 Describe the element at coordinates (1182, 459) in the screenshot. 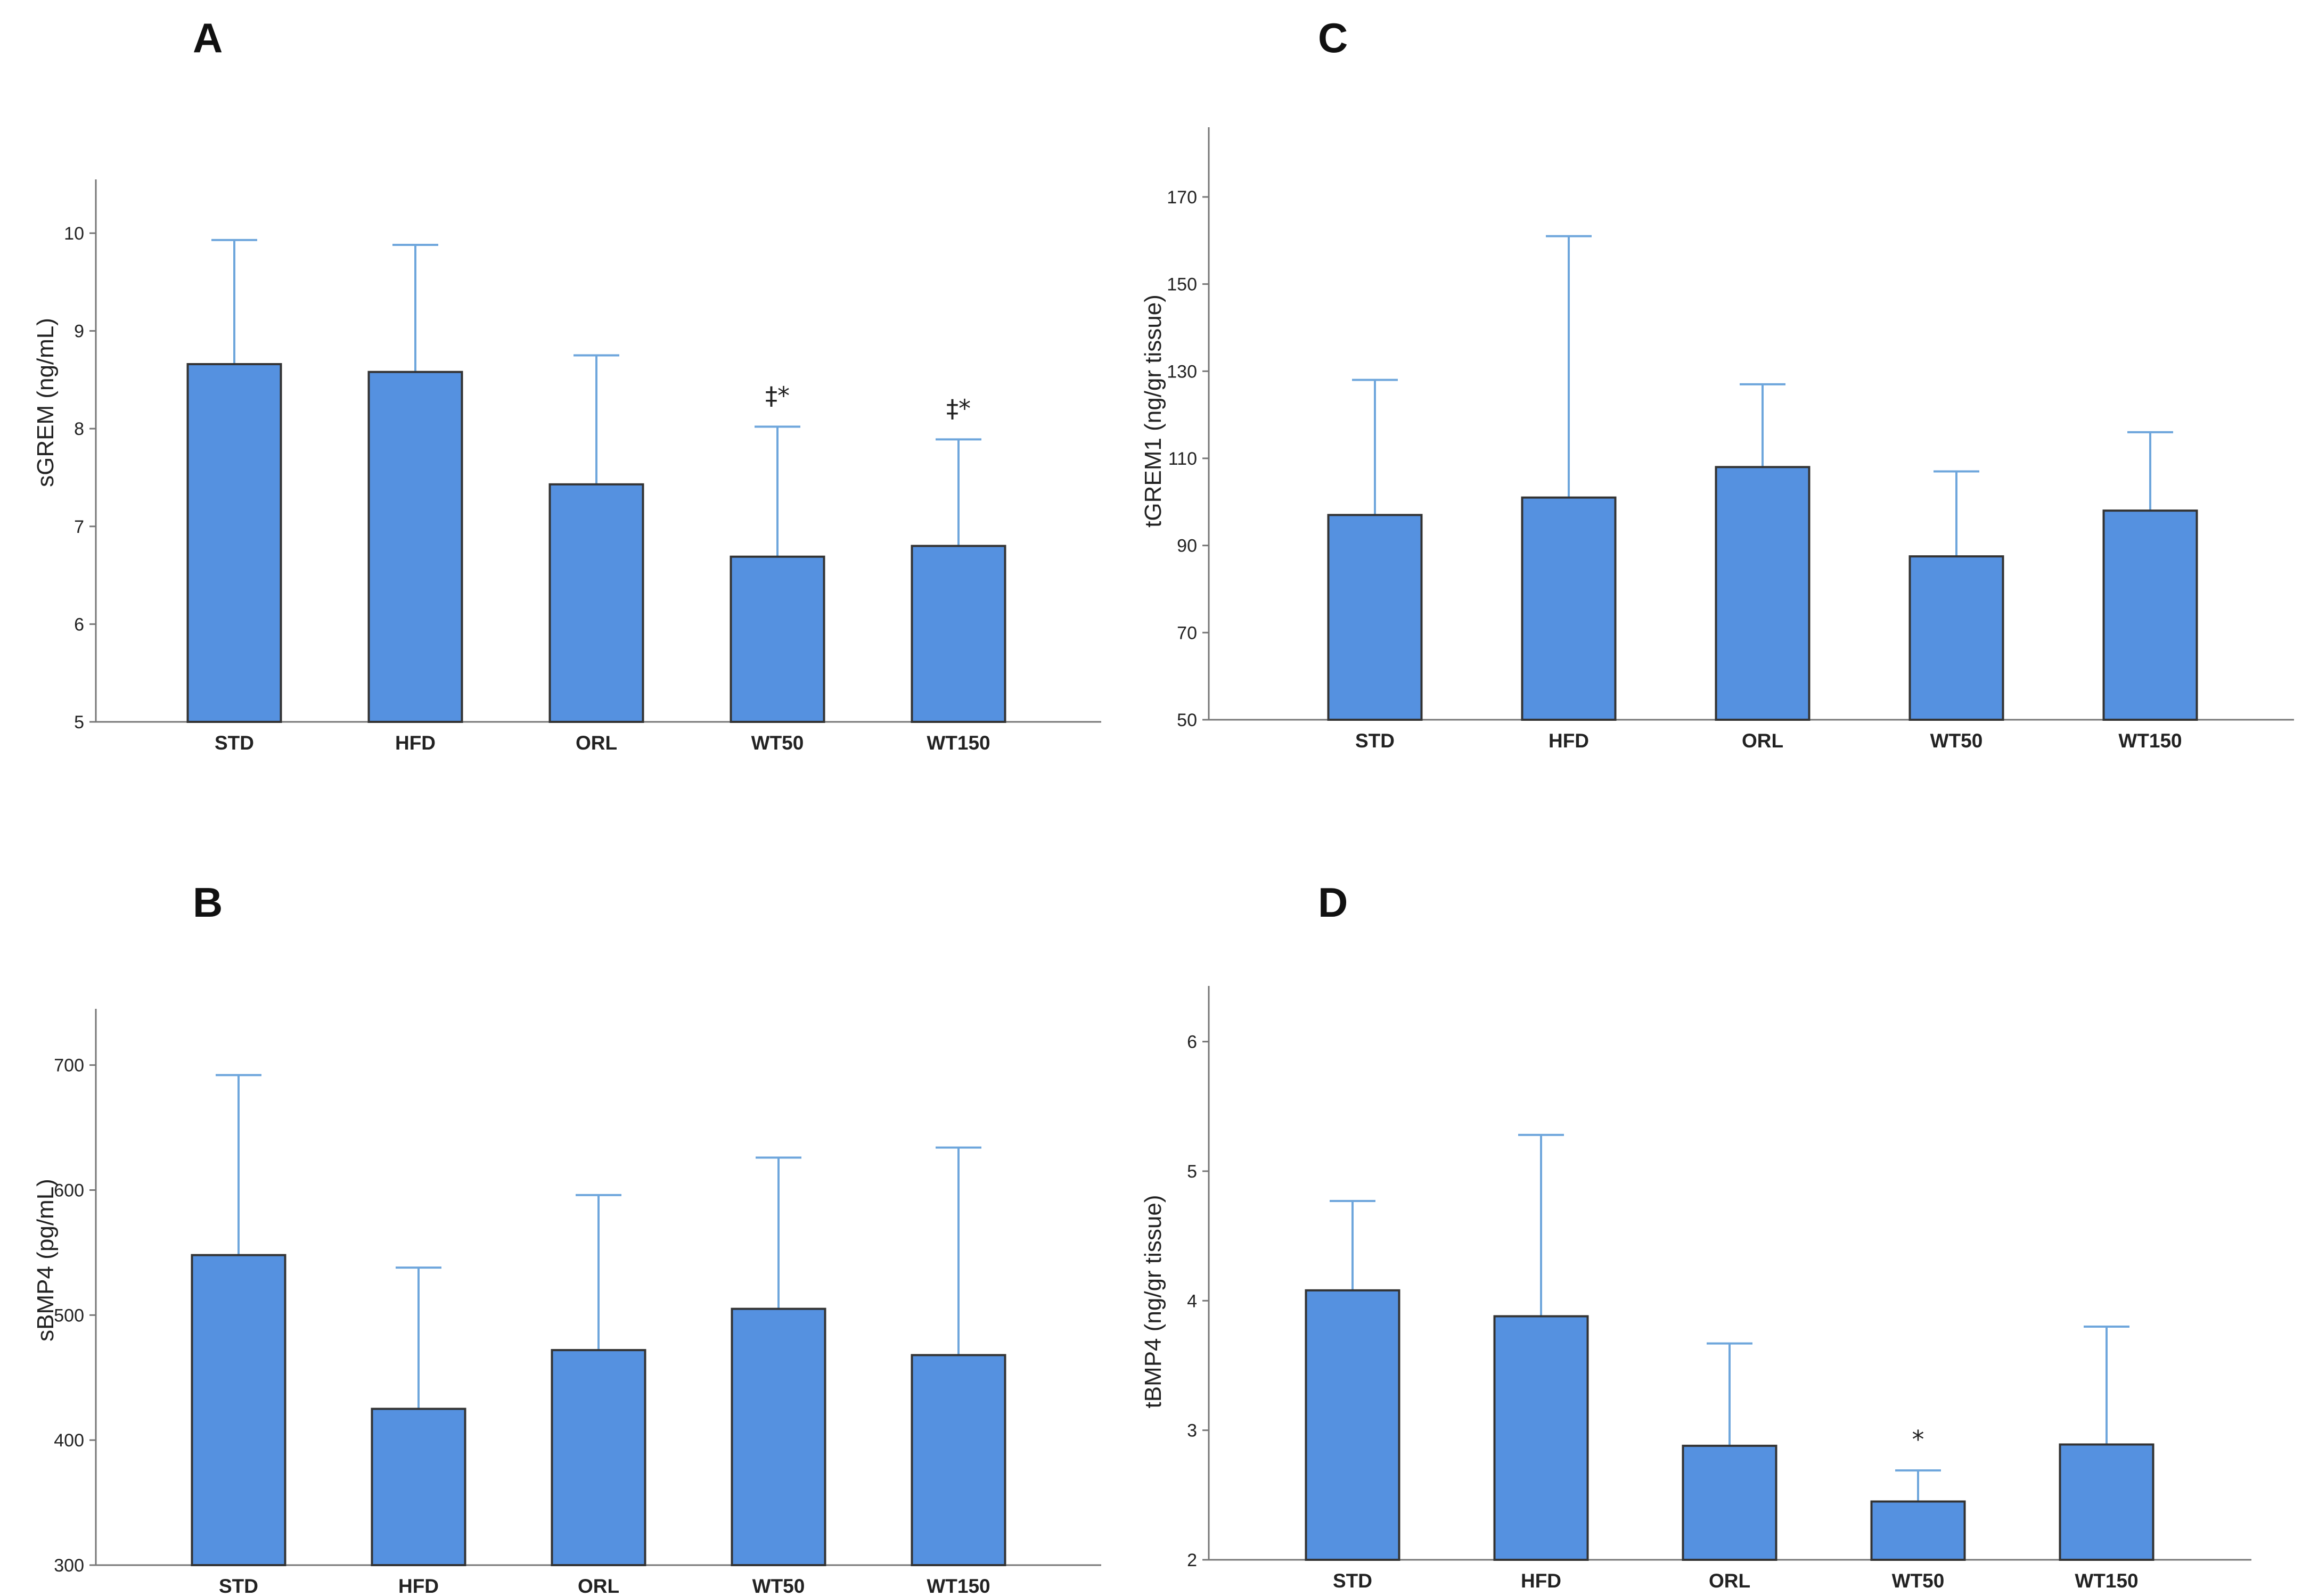

I see `y-tick-label: 110` at that location.